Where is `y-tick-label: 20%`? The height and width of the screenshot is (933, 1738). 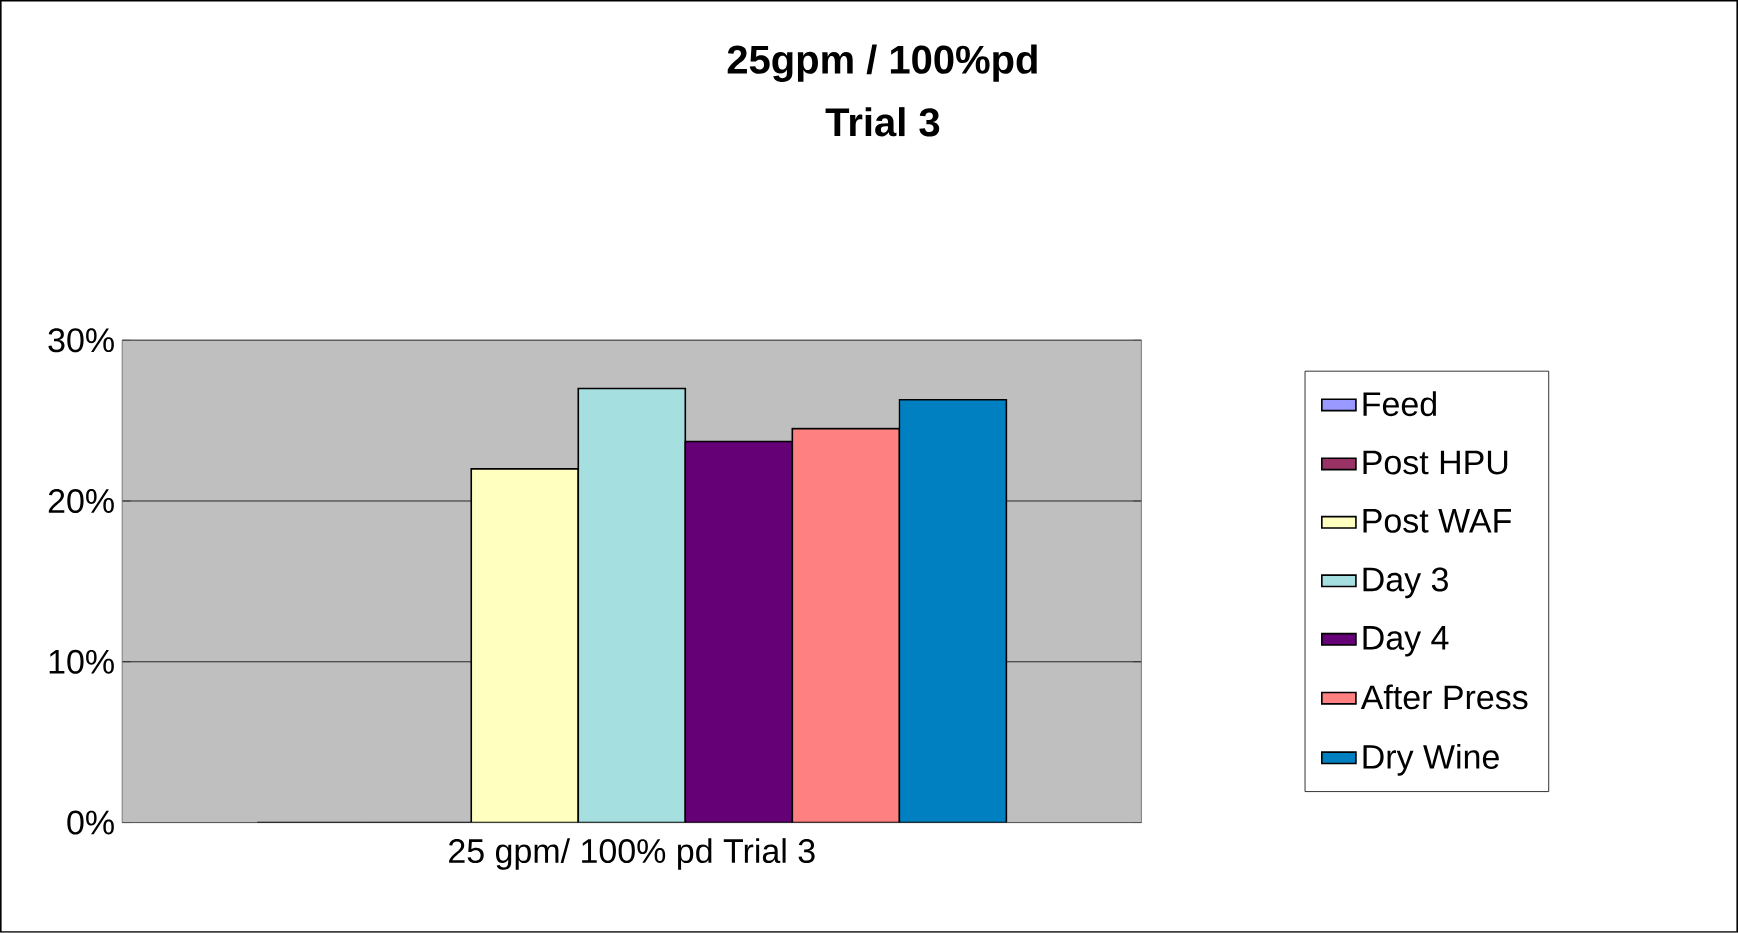 y-tick-label: 20% is located at coordinates (81, 501).